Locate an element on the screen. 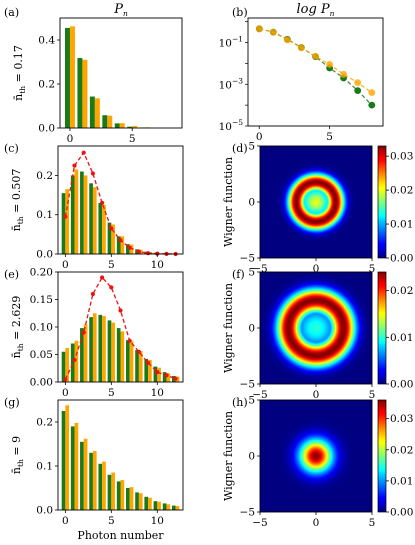 This screenshot has width=415, height=545. log-line-green is located at coordinates (316, 67).